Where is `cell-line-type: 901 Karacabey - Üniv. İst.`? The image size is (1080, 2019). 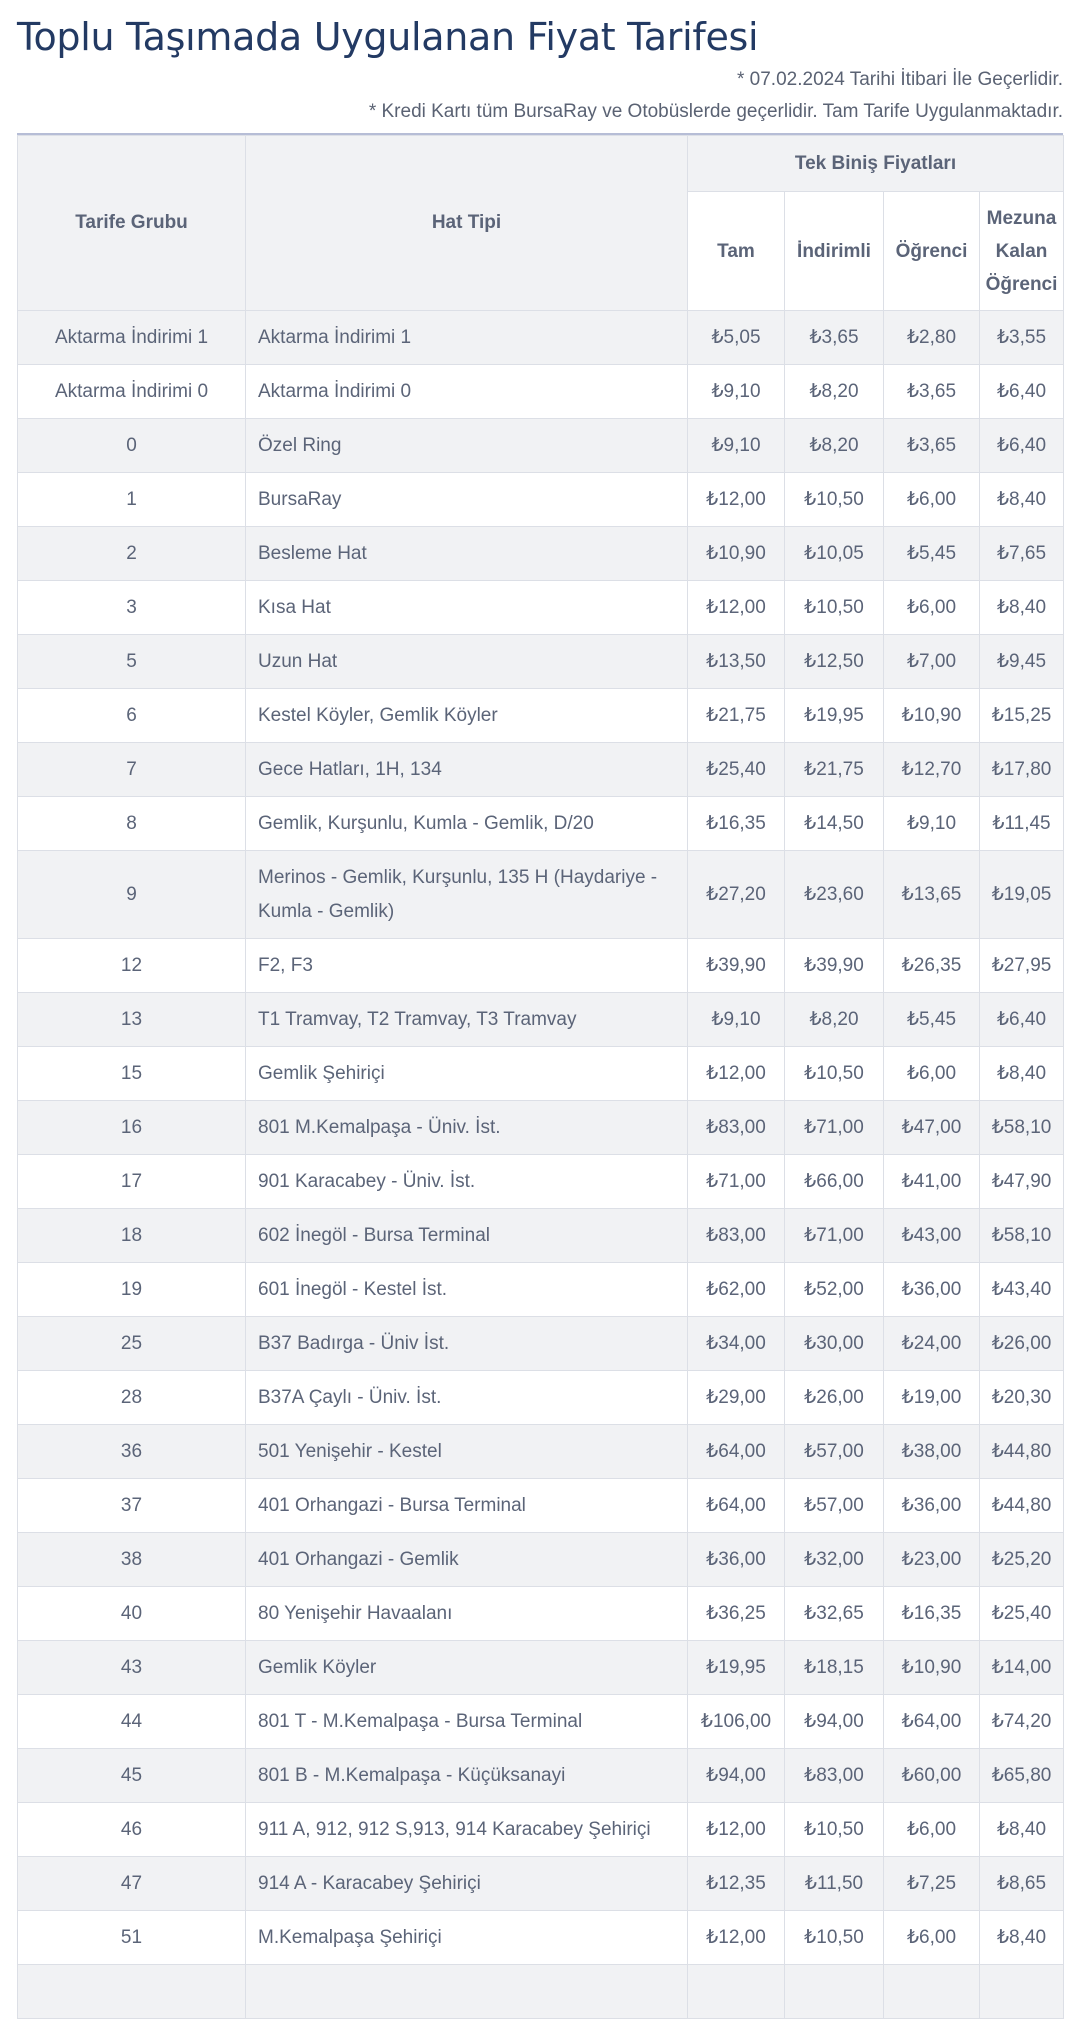 cell-line-type: 901 Karacabey - Üniv. İst. is located at coordinates (466, 1181).